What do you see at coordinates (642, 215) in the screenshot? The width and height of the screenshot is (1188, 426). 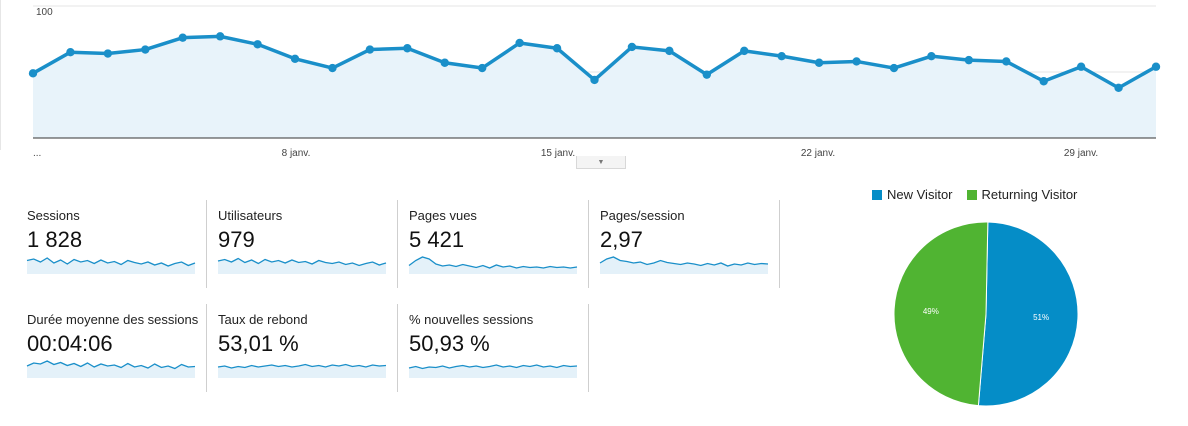 I see `metric-label: Pages/session` at bounding box center [642, 215].